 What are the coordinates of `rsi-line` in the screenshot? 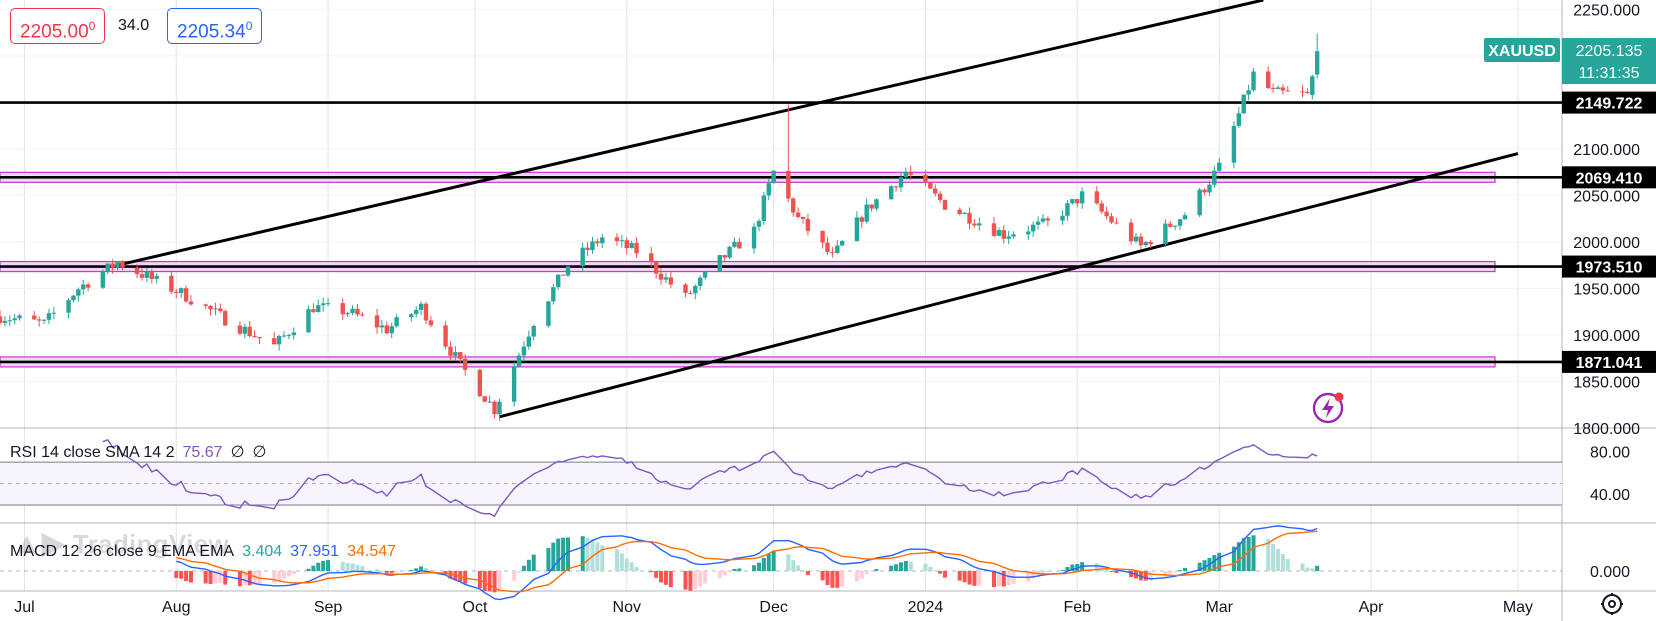 It's located at (710, 478).